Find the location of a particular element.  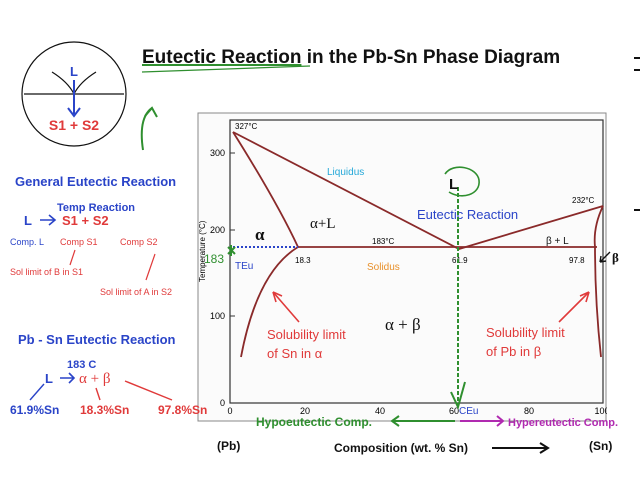

teu-value-label: 183 is located at coordinates (214, 259).